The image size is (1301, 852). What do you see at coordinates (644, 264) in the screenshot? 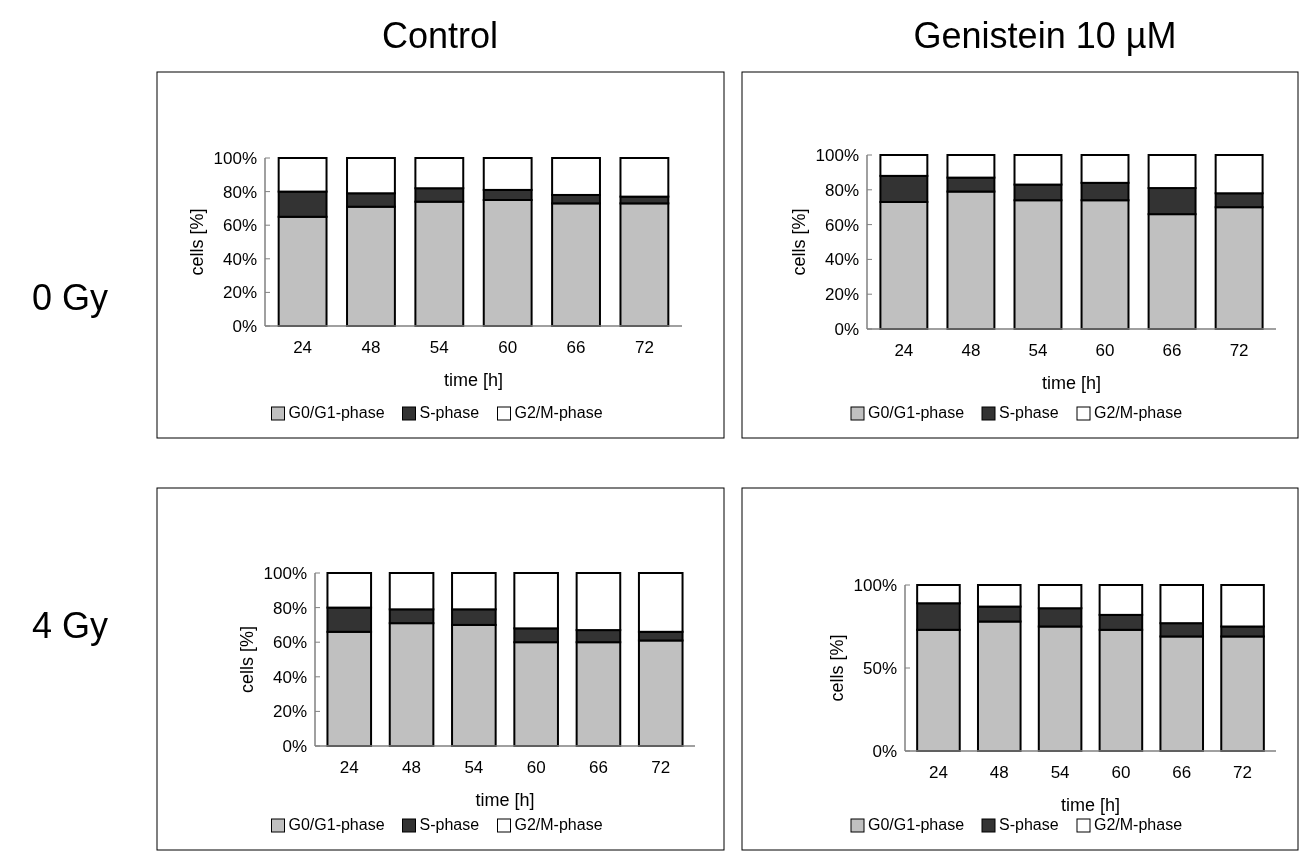
I see `bar` at bounding box center [644, 264].